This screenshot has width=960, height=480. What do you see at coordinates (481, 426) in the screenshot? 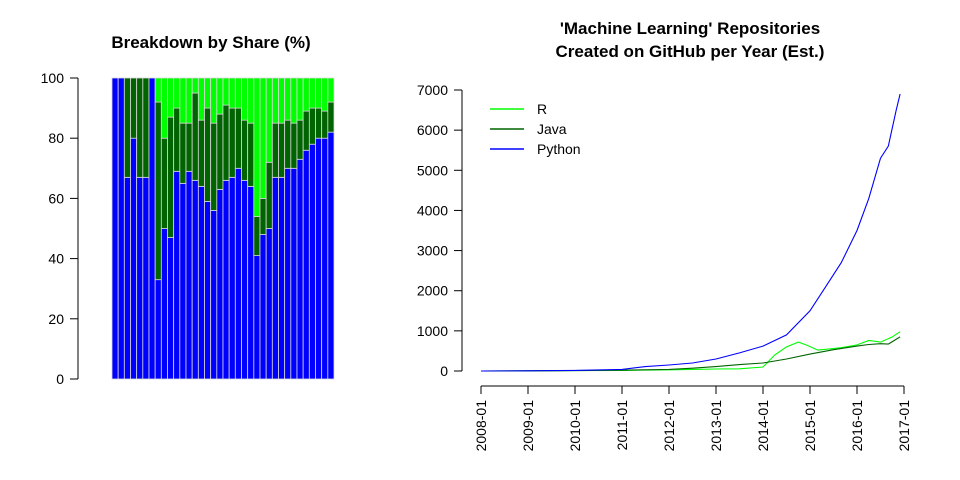
I see `repos-x-tick-label: 2008-01` at bounding box center [481, 426].